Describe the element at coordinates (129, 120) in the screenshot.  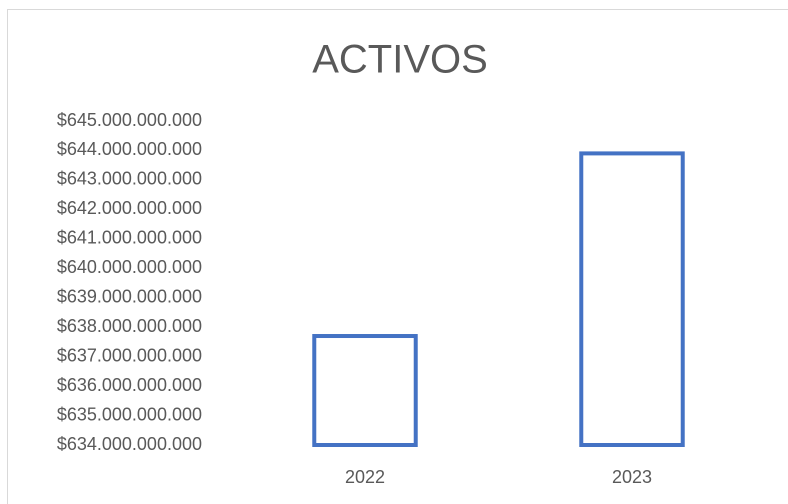
I see `y-tick-label: $645.000.000.000` at that location.